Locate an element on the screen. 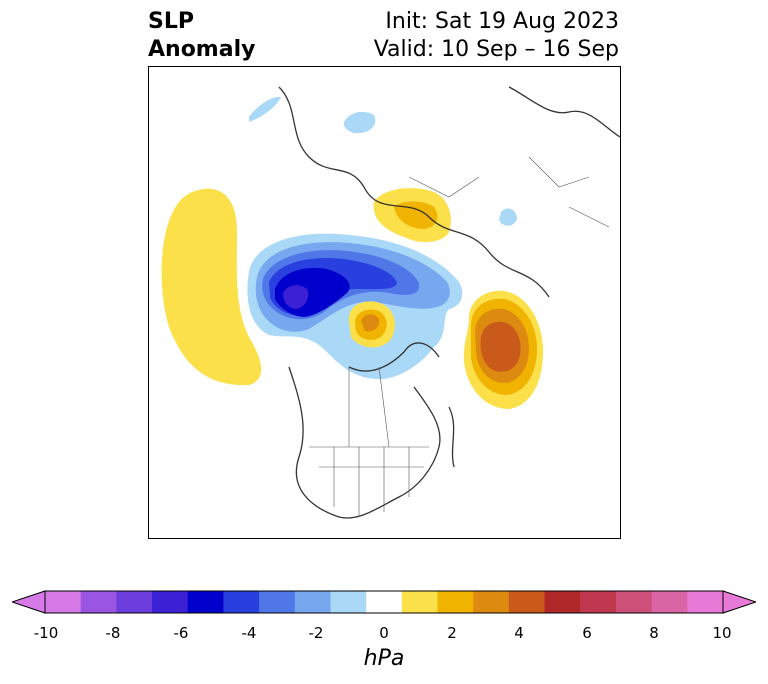 The height and width of the screenshot is (684, 768). colorbar-outline is located at coordinates (384, 602).